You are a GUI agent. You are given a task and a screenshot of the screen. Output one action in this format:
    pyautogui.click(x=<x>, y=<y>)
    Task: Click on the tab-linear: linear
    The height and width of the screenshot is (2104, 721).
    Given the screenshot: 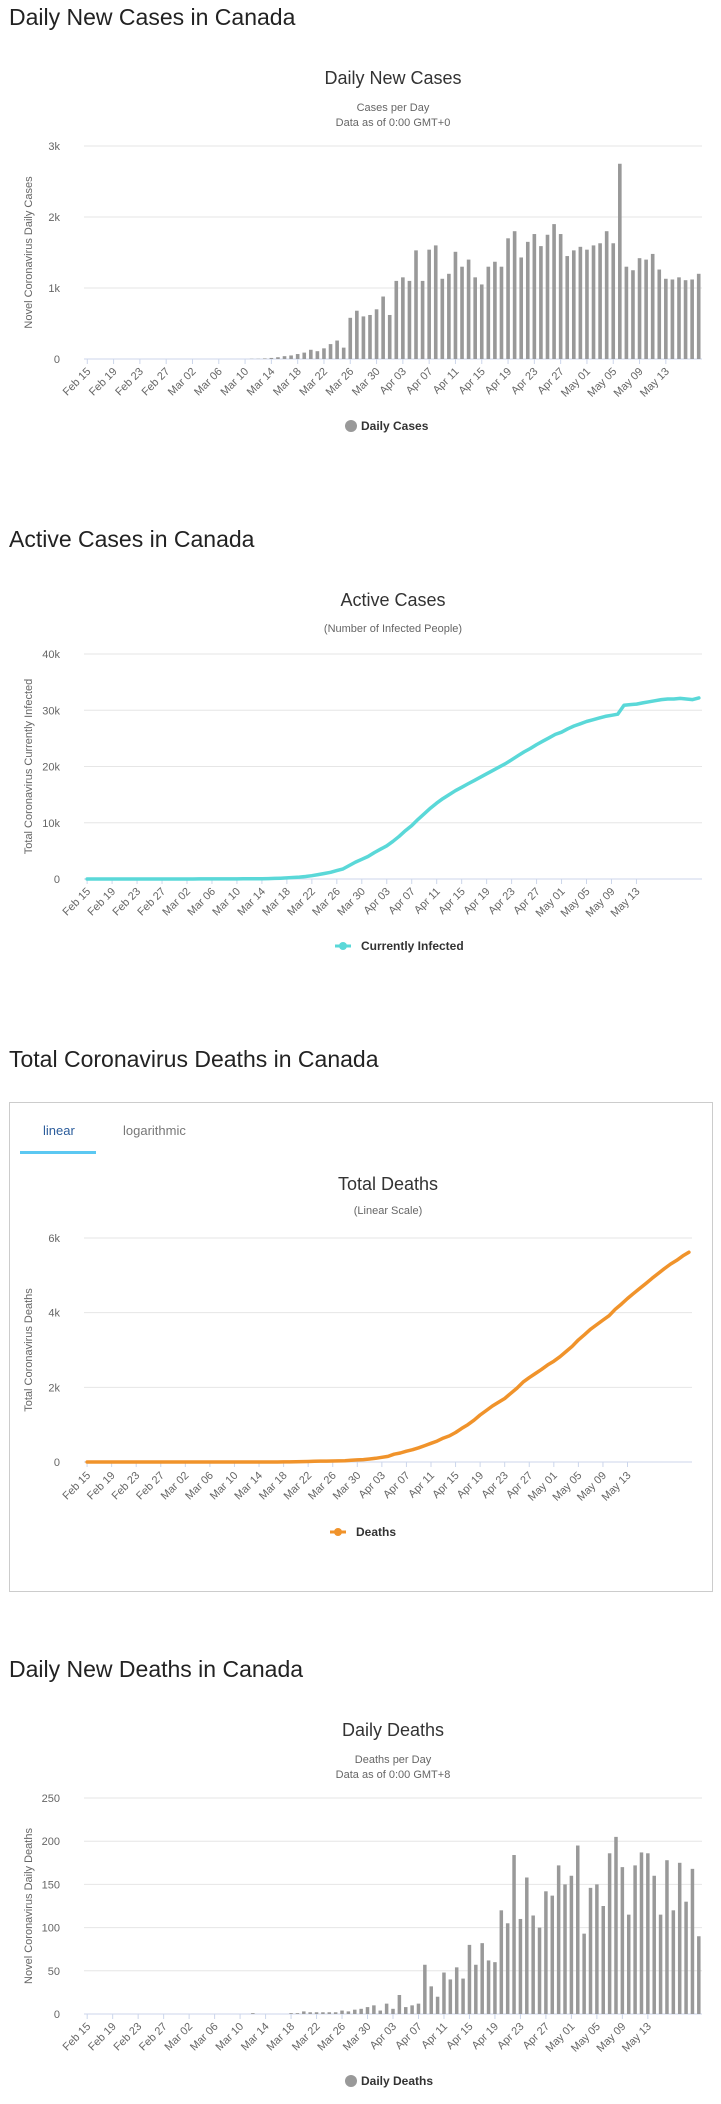 What is the action you would take?
    pyautogui.click(x=59, y=1130)
    